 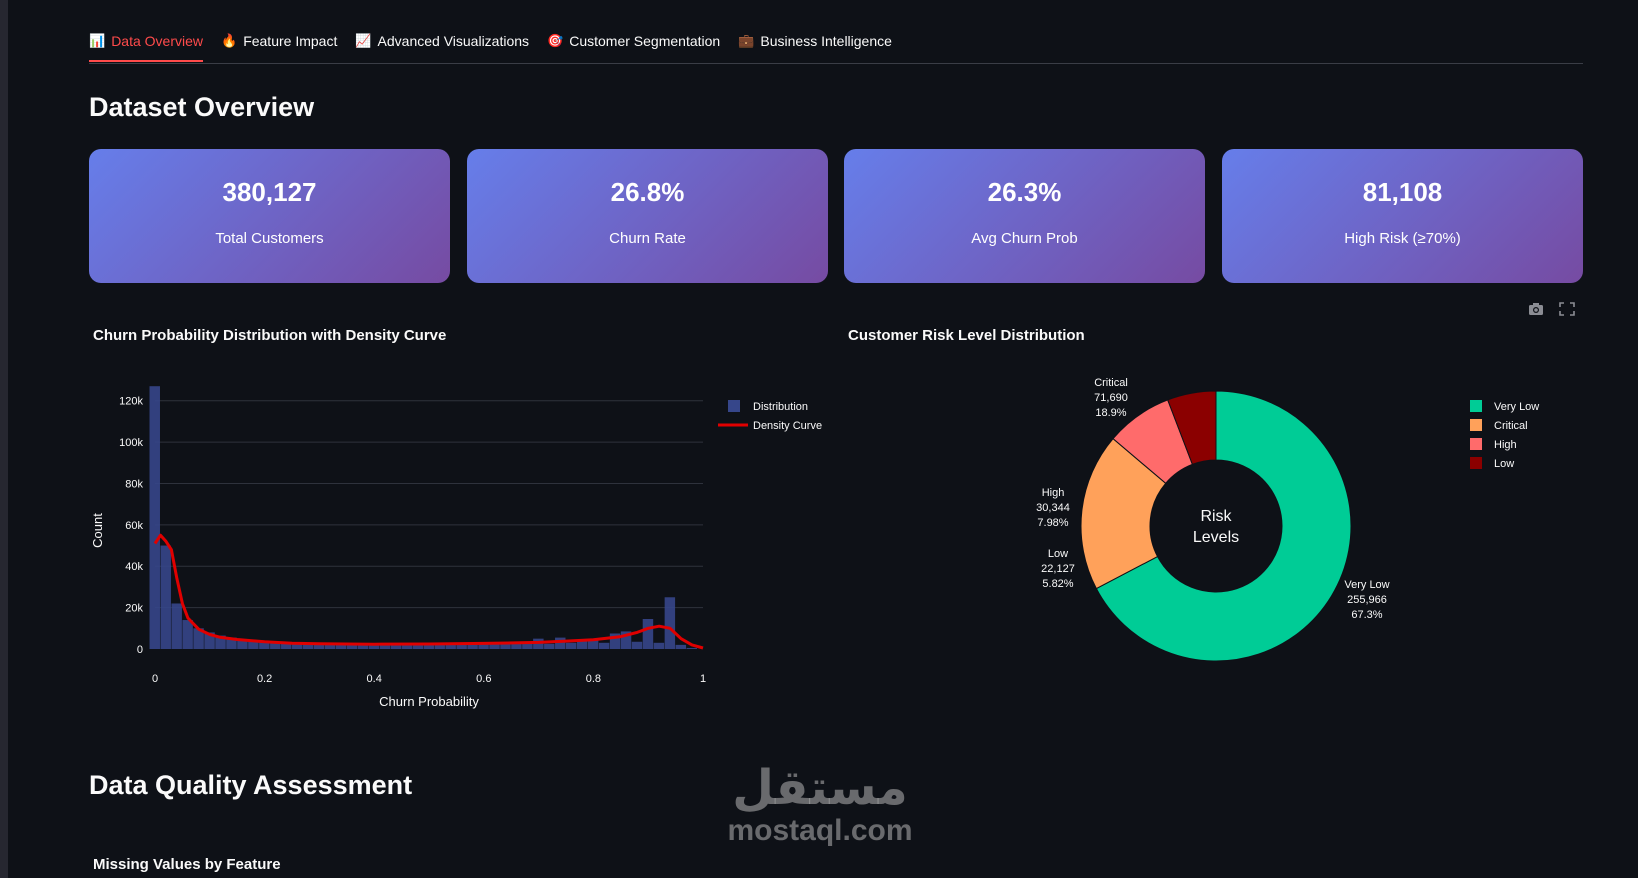 What do you see at coordinates (429, 701) in the screenshot?
I see `x-axis-label: Churn Probability` at bounding box center [429, 701].